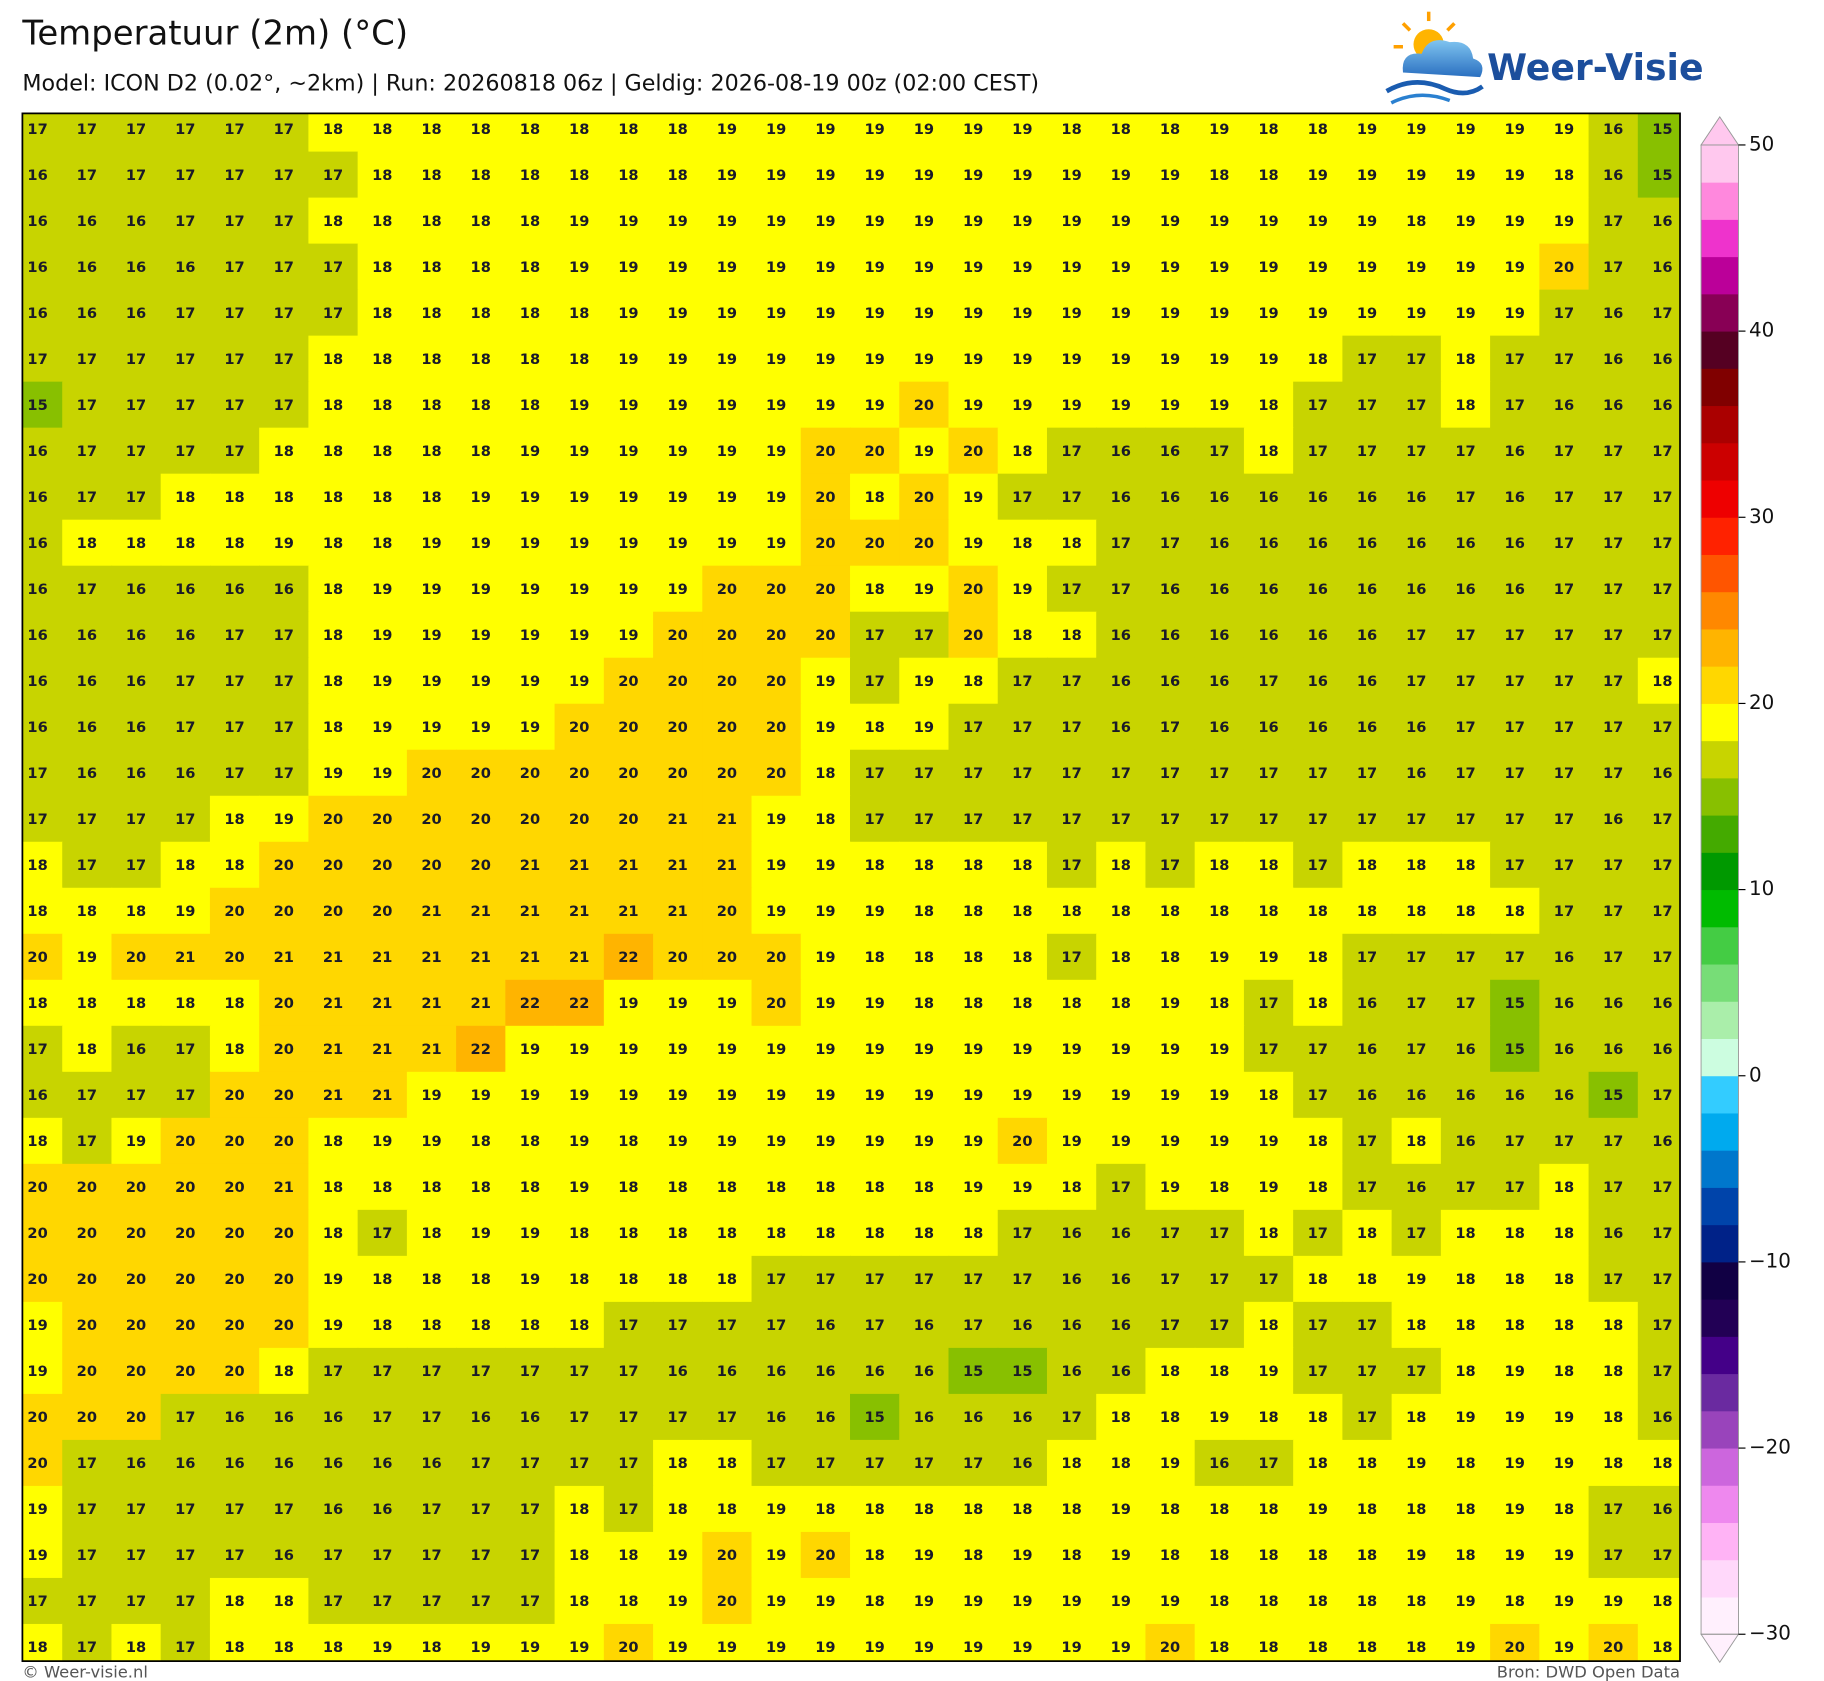 The height and width of the screenshot is (1681, 1824). I want to click on temp-label: 22, so click(579, 1003).